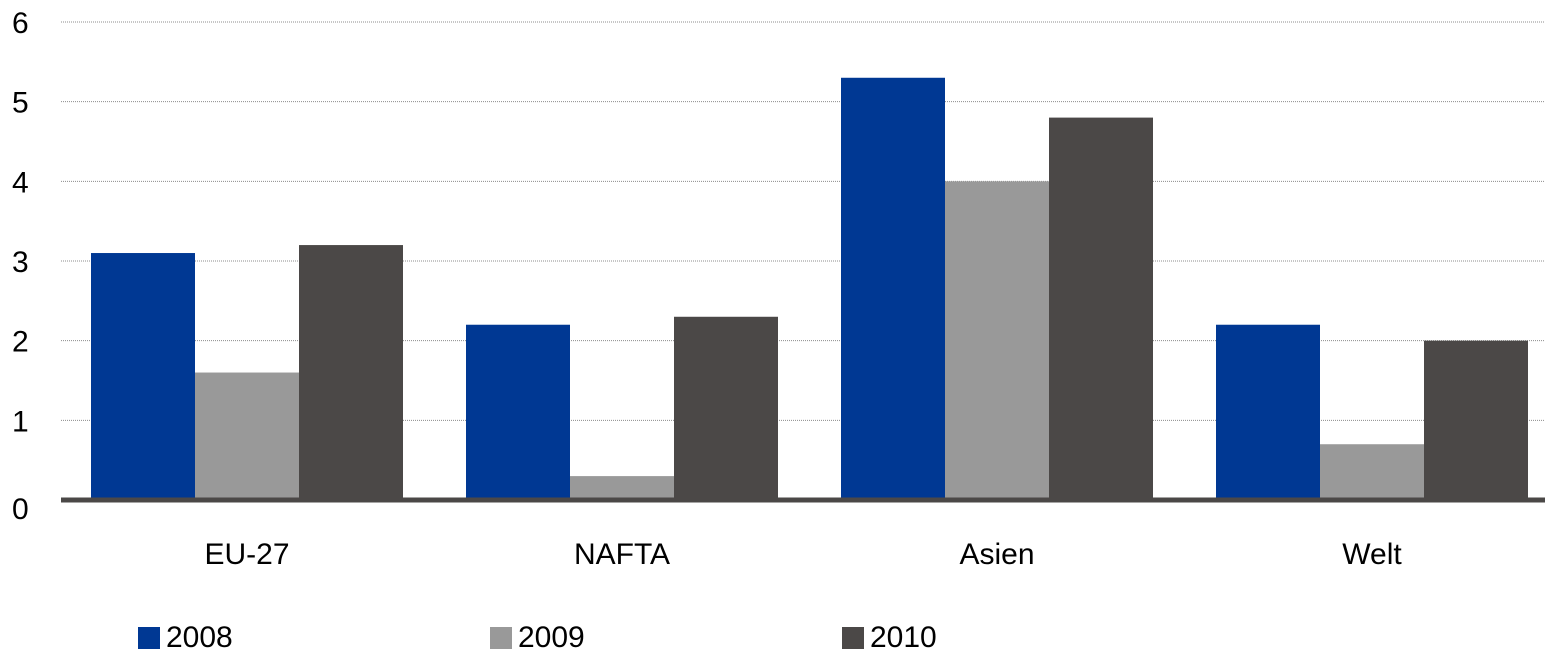 This screenshot has width=1547, height=658. Describe the element at coordinates (726, 408) in the screenshot. I see `bar-2010-NAFTA` at that location.